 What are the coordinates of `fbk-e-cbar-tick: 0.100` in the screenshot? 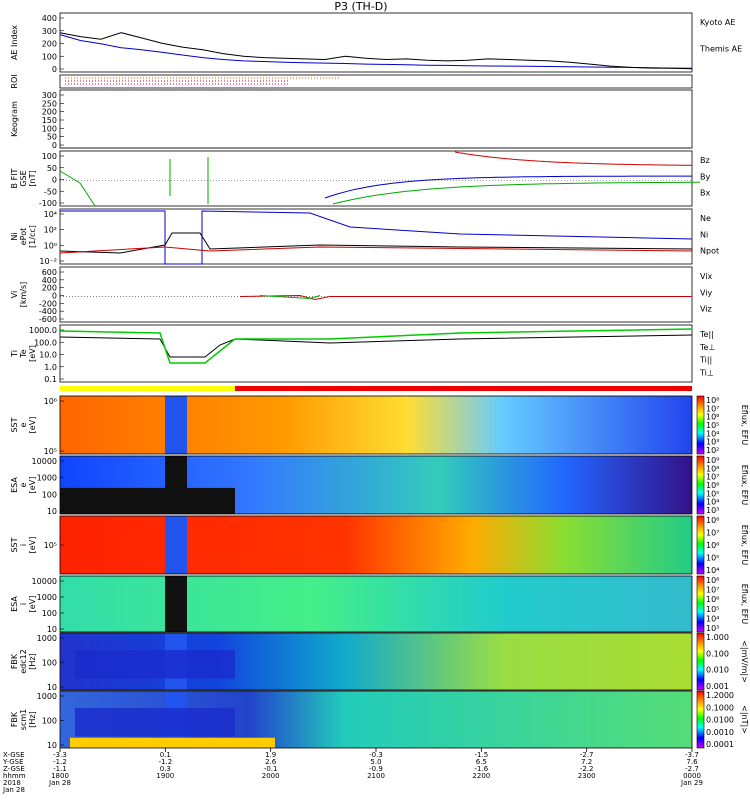 It's located at (717, 653).